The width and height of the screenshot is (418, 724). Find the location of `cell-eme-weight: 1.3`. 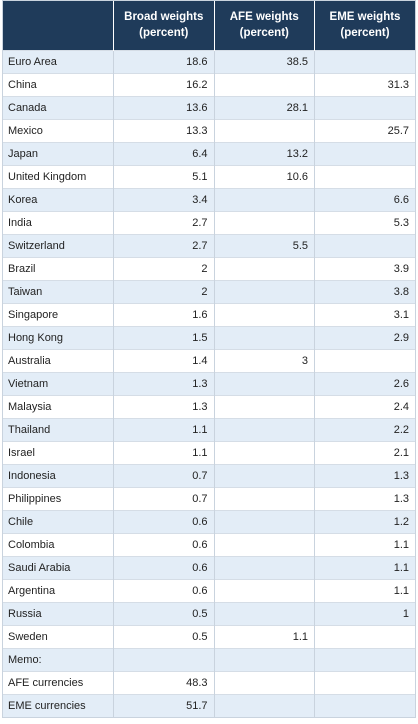

cell-eme-weight: 1.3 is located at coordinates (364, 498).